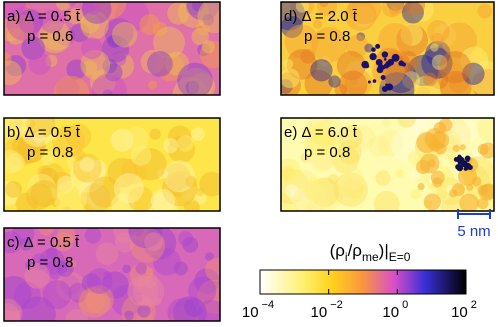 Image resolution: width=498 pixels, height=327 pixels. I want to click on panel: c) Δ = 0.5 t̄ p = 0.8, so click(112, 274).